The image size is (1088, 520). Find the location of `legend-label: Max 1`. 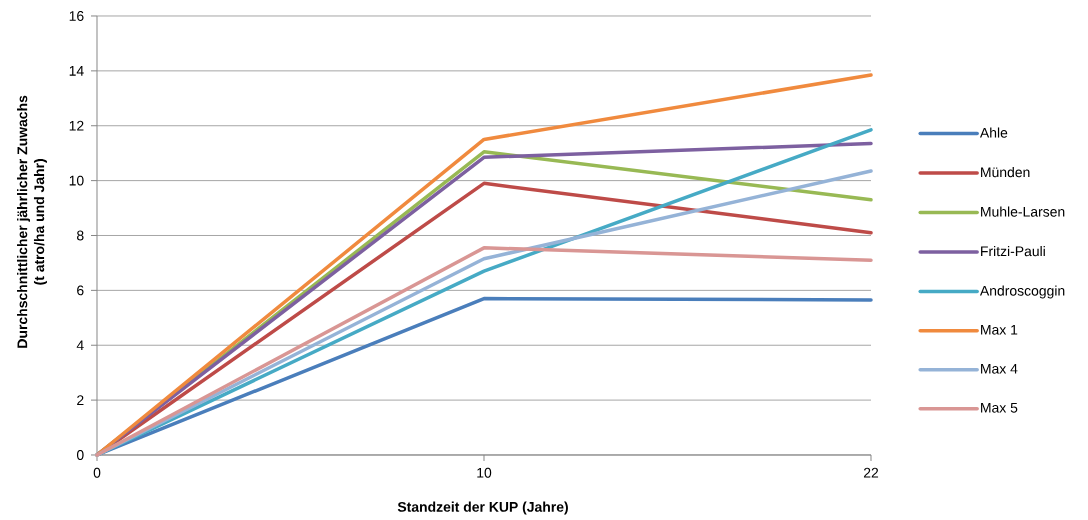

legend-label: Max 1 is located at coordinates (999, 329).